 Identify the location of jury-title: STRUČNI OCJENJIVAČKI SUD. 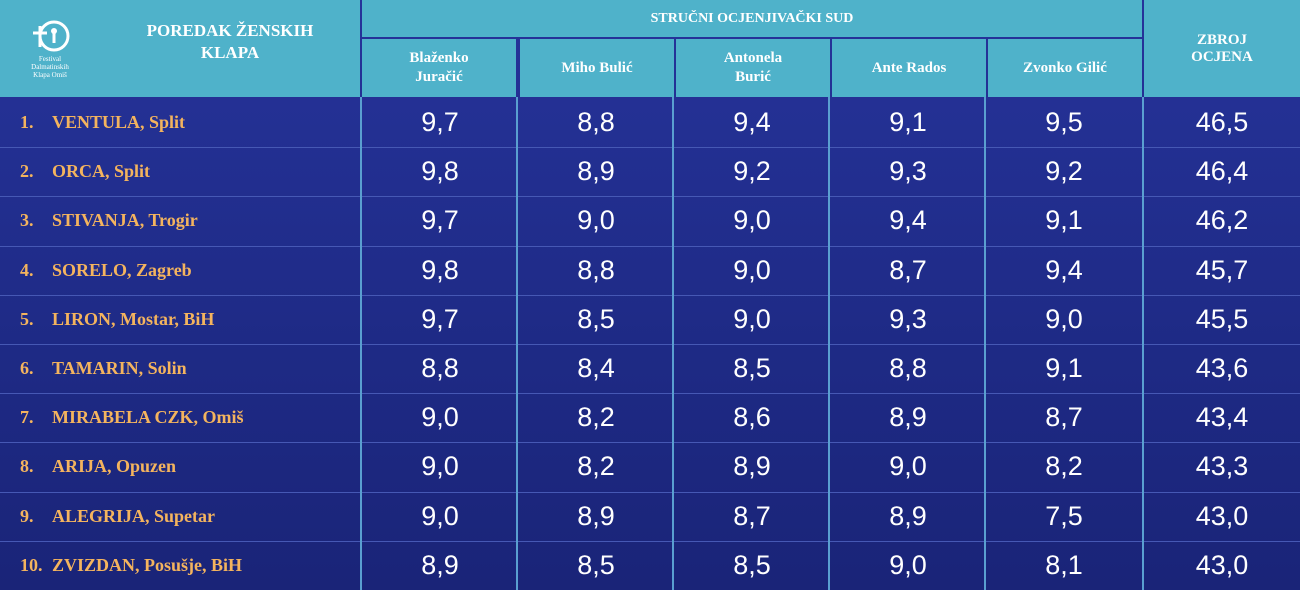
(752, 18).